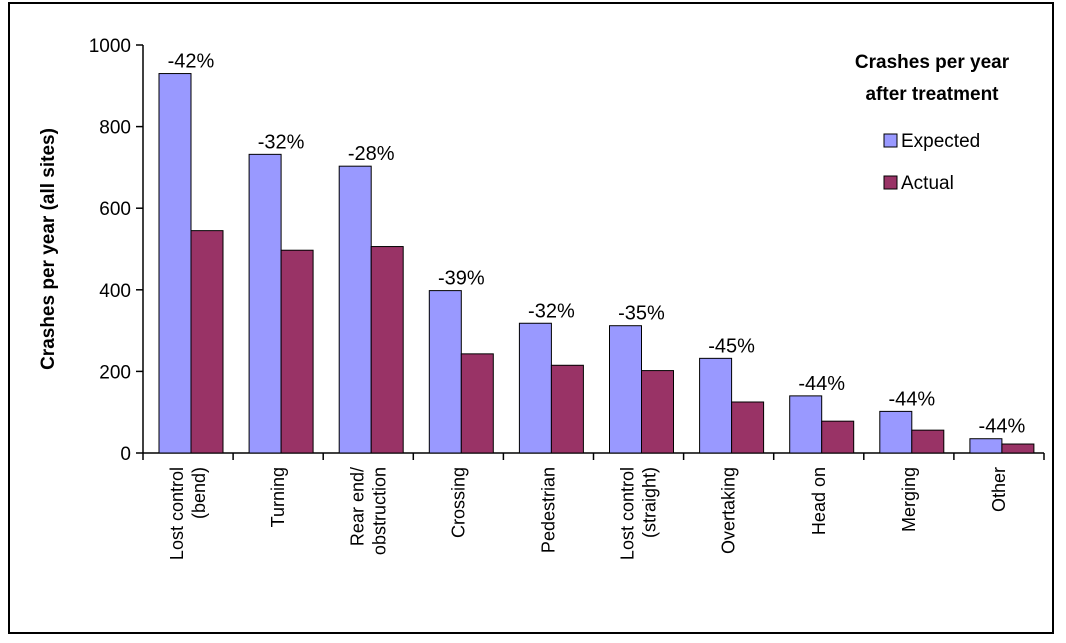 The image size is (1066, 643). I want to click on y-tick-label: 800, so click(115, 128).